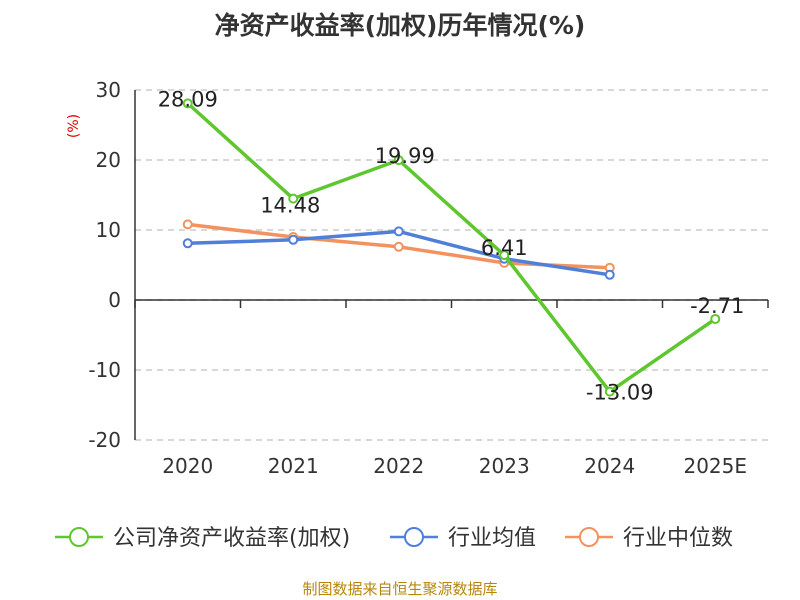  I want to click on x-tick-label: 2024, so click(609, 466).